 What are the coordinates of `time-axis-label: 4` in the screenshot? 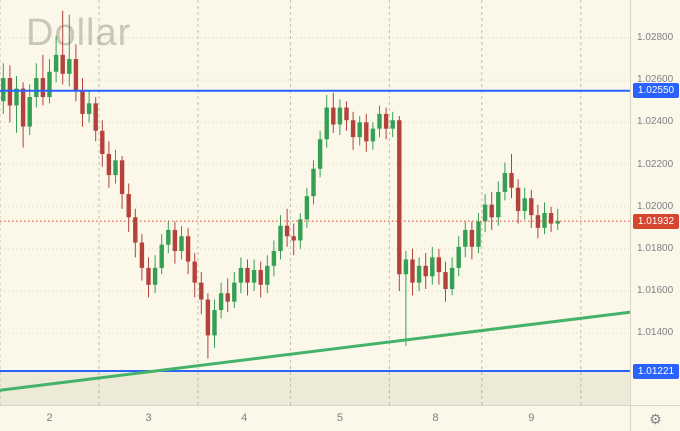 It's located at (244, 418).